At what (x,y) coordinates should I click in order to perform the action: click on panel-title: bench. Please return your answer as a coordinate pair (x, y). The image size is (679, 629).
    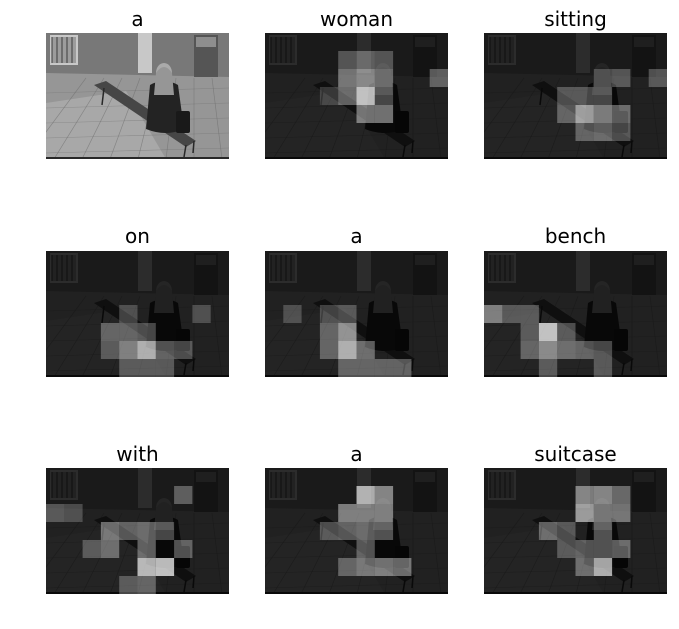
    Looking at the image, I should click on (575, 236).